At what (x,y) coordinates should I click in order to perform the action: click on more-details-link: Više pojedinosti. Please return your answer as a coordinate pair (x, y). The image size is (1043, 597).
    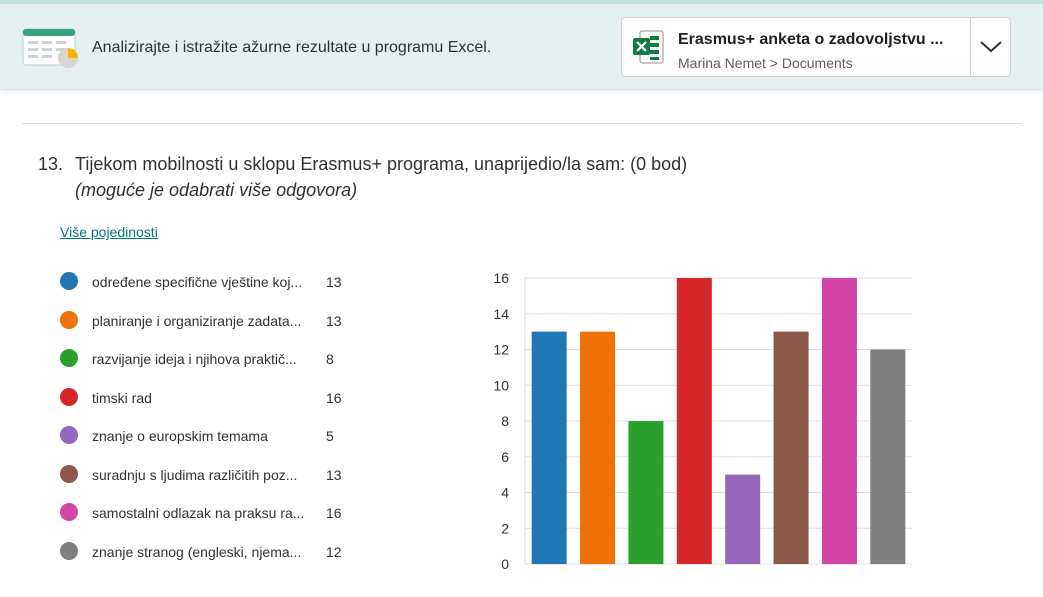
    Looking at the image, I should click on (109, 232).